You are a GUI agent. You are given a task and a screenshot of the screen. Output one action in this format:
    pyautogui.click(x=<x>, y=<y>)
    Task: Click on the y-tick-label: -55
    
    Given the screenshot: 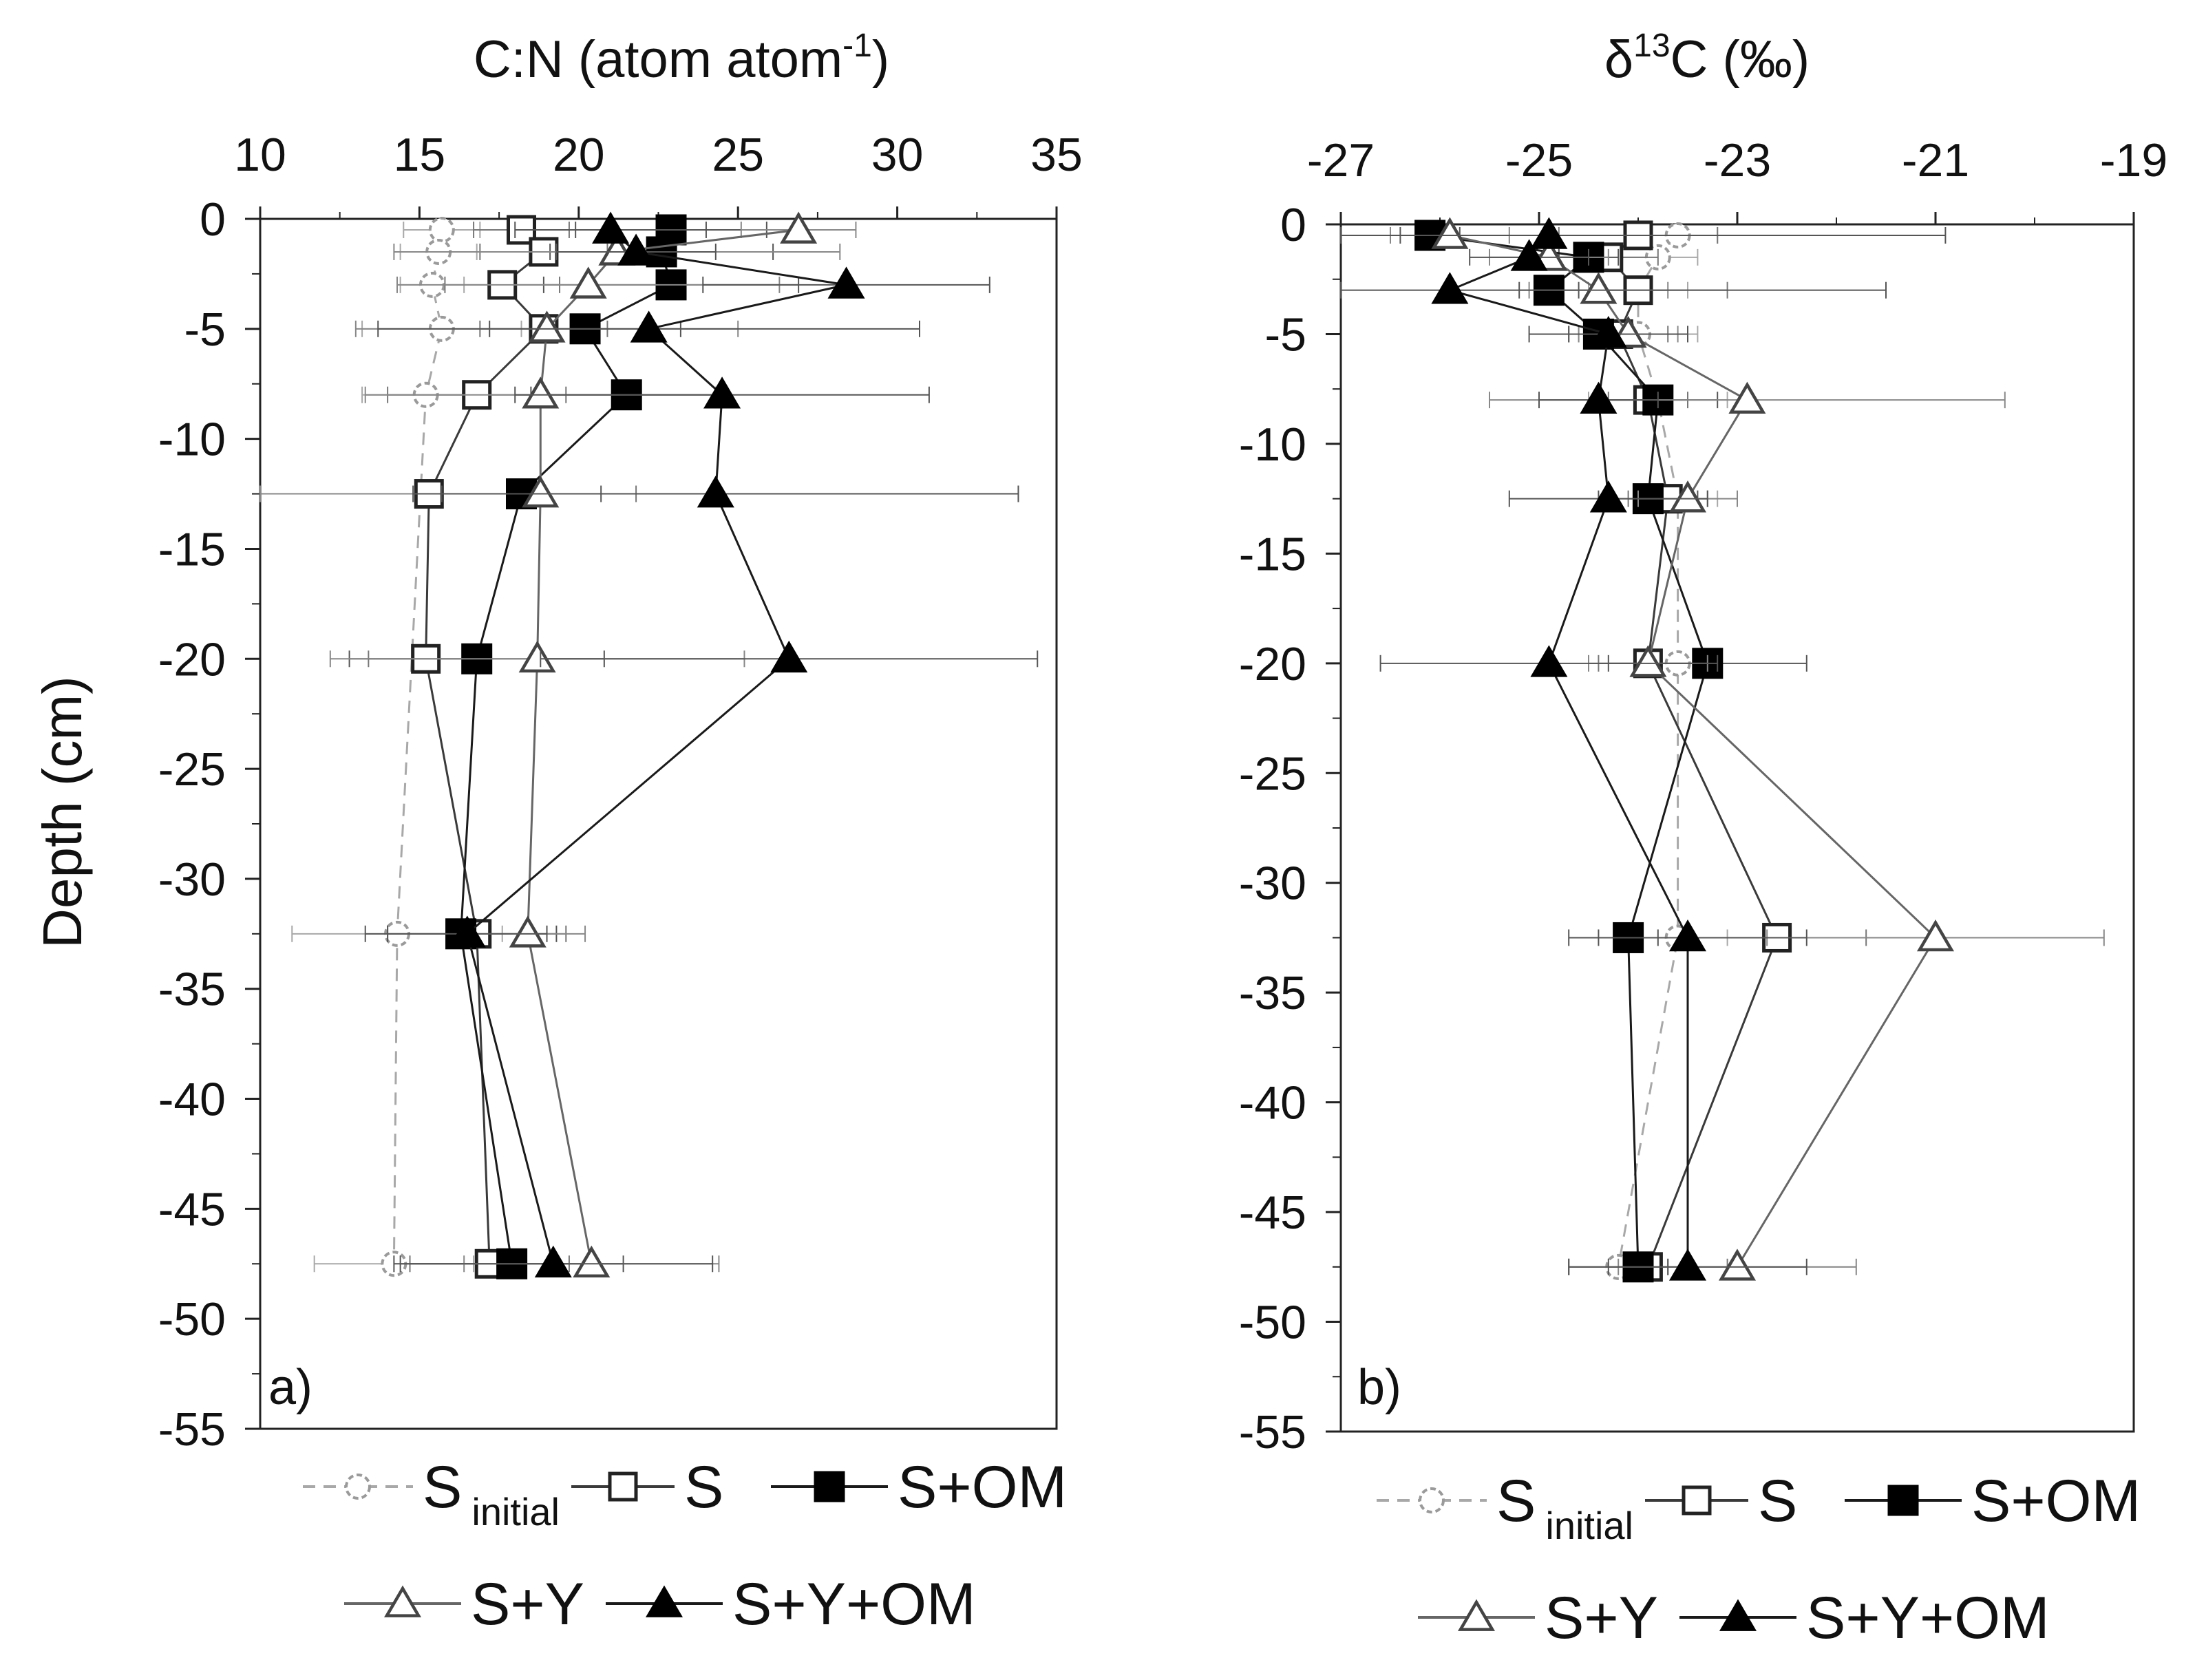 What is the action you would take?
    pyautogui.click(x=192, y=1429)
    